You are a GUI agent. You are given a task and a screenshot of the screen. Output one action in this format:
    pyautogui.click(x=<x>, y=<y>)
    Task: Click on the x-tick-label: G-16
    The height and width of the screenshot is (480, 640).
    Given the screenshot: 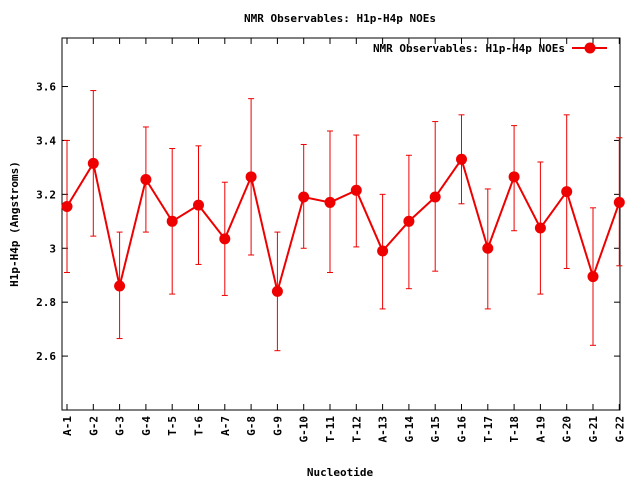 What is the action you would take?
    pyautogui.click(x=462, y=429)
    